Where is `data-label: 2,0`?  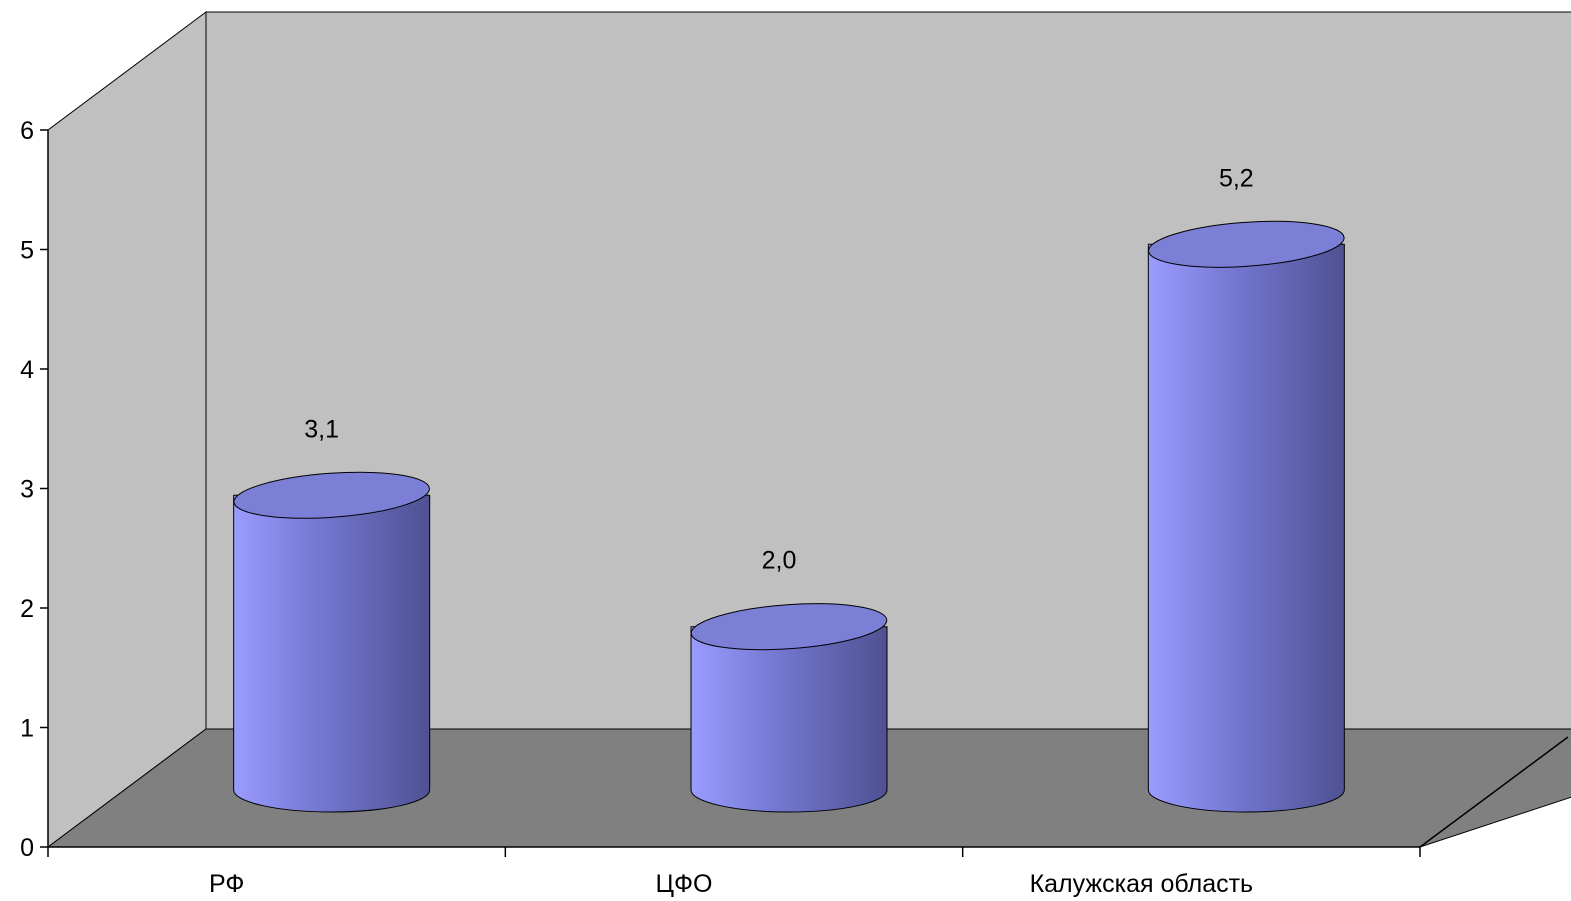 data-label: 2,0 is located at coordinates (779, 561).